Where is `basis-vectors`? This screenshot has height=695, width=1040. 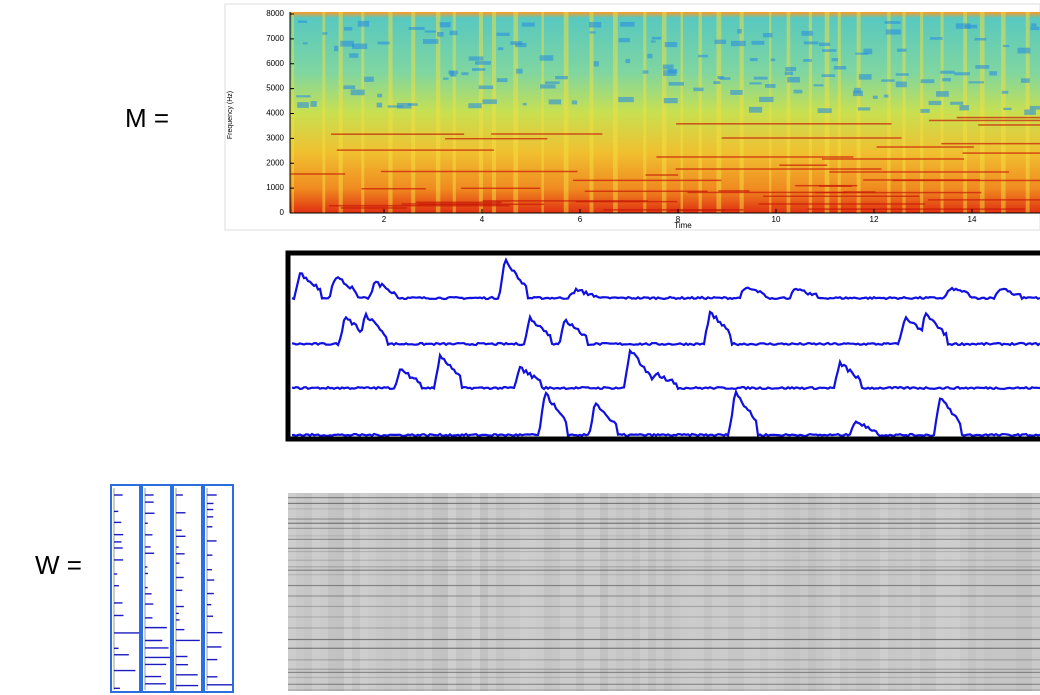 basis-vectors is located at coordinates (172, 588).